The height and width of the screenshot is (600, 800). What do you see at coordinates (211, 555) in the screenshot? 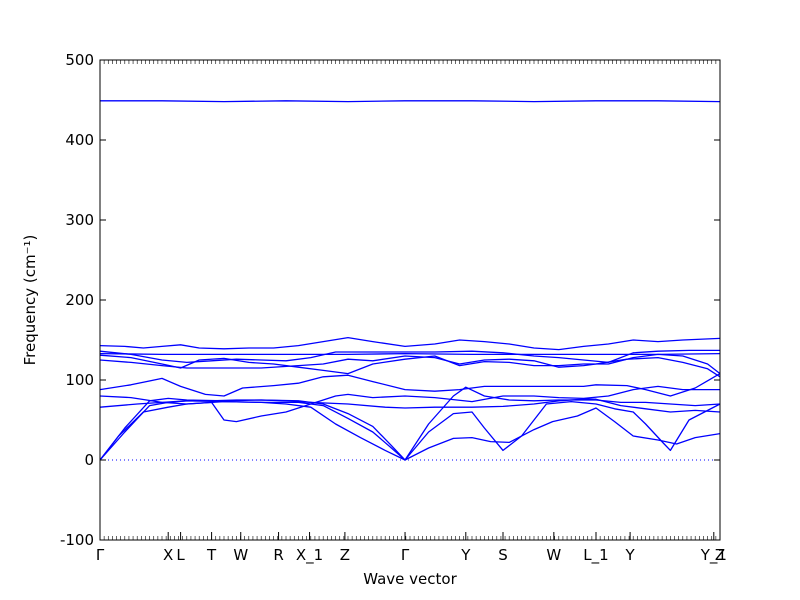
I see `x-tick-label: T` at bounding box center [211, 555].